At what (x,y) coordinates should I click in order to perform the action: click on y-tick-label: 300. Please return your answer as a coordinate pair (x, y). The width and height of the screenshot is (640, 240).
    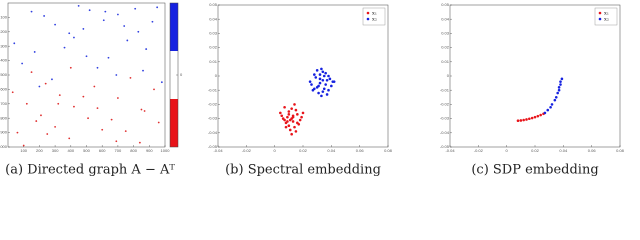
    Looking at the image, I should click on (3, 45).